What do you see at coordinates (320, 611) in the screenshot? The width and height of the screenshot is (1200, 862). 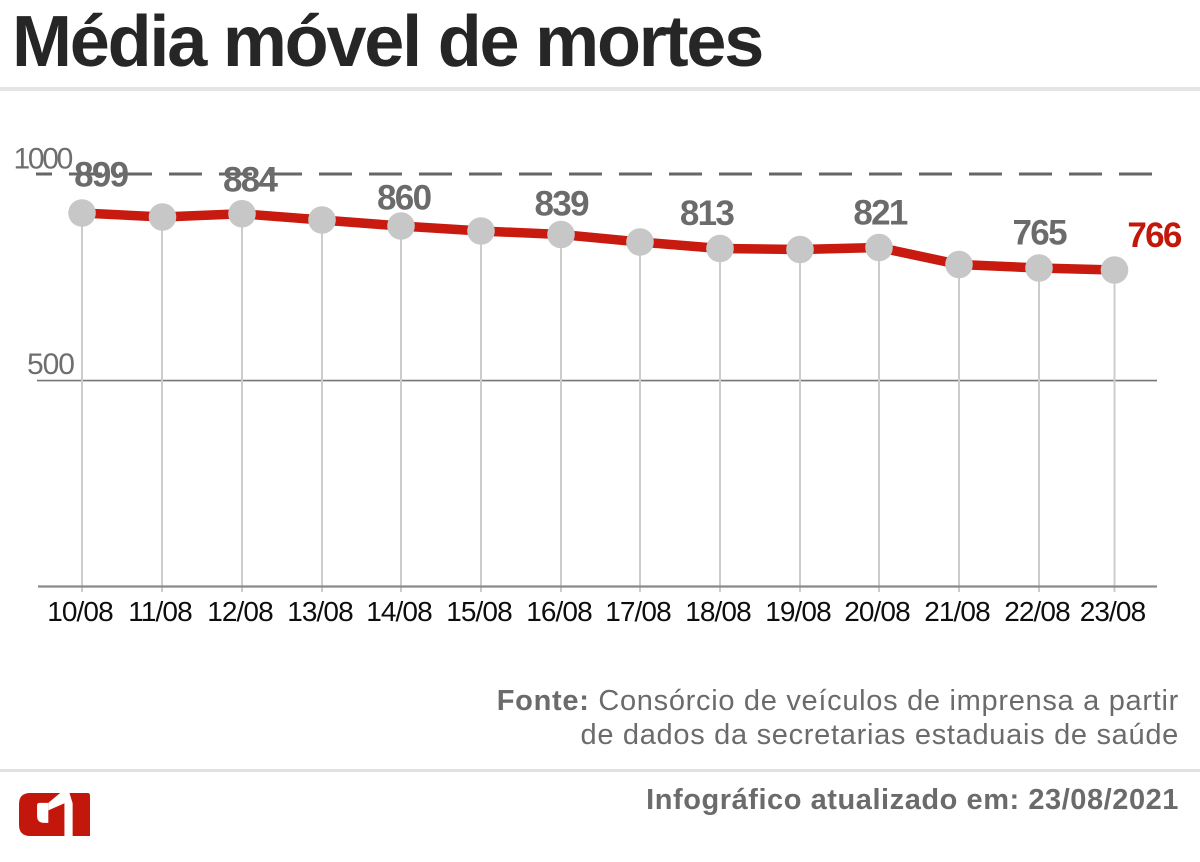 I see `svg-text: 13/08` at bounding box center [320, 611].